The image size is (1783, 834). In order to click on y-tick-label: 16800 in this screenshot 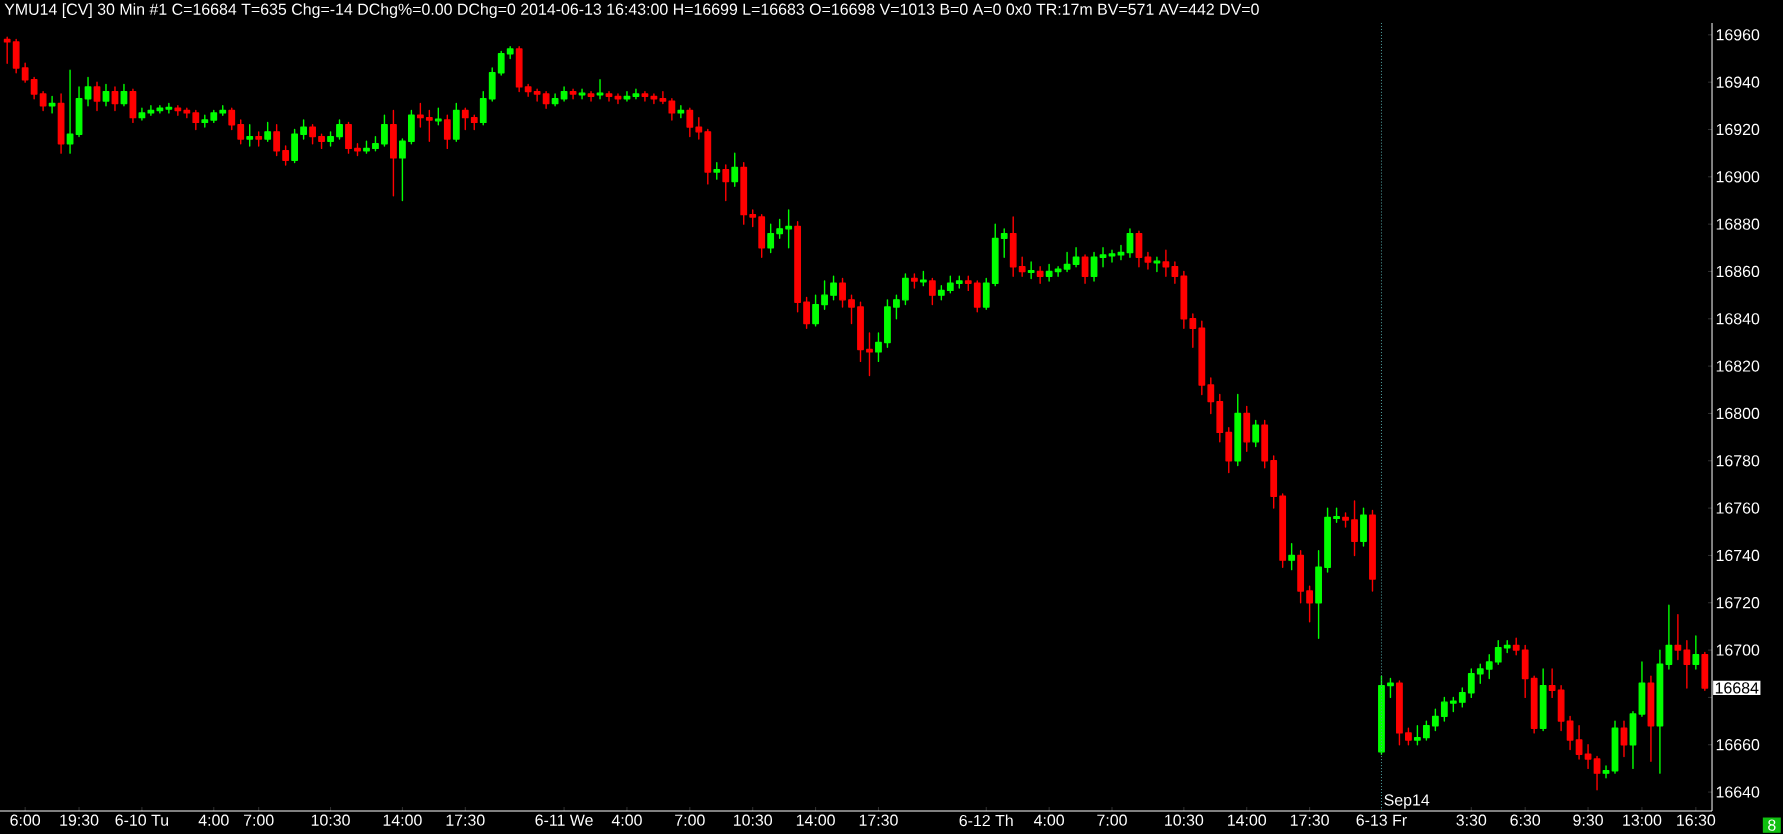, I will do `click(1738, 413)`.